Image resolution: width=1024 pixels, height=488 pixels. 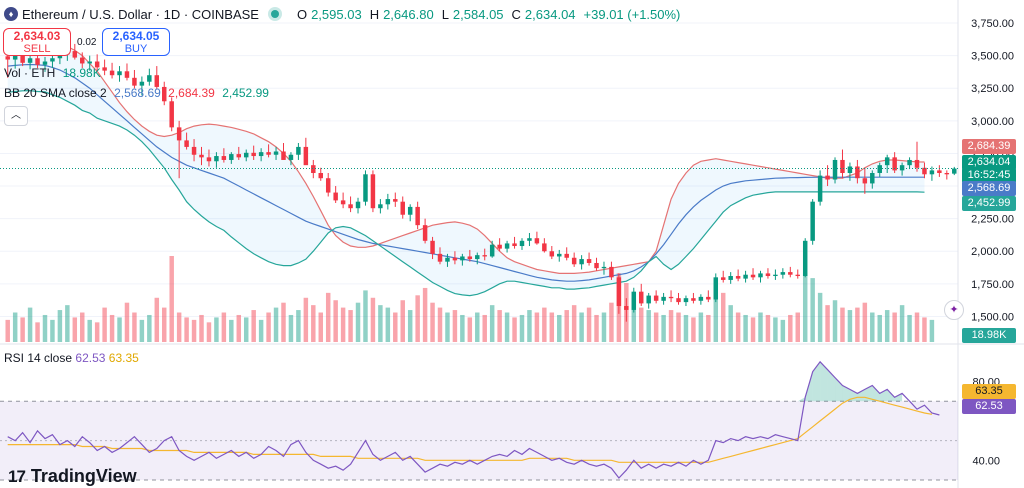 I want to click on sell-button: 2,634.03 SELL, so click(x=37, y=42).